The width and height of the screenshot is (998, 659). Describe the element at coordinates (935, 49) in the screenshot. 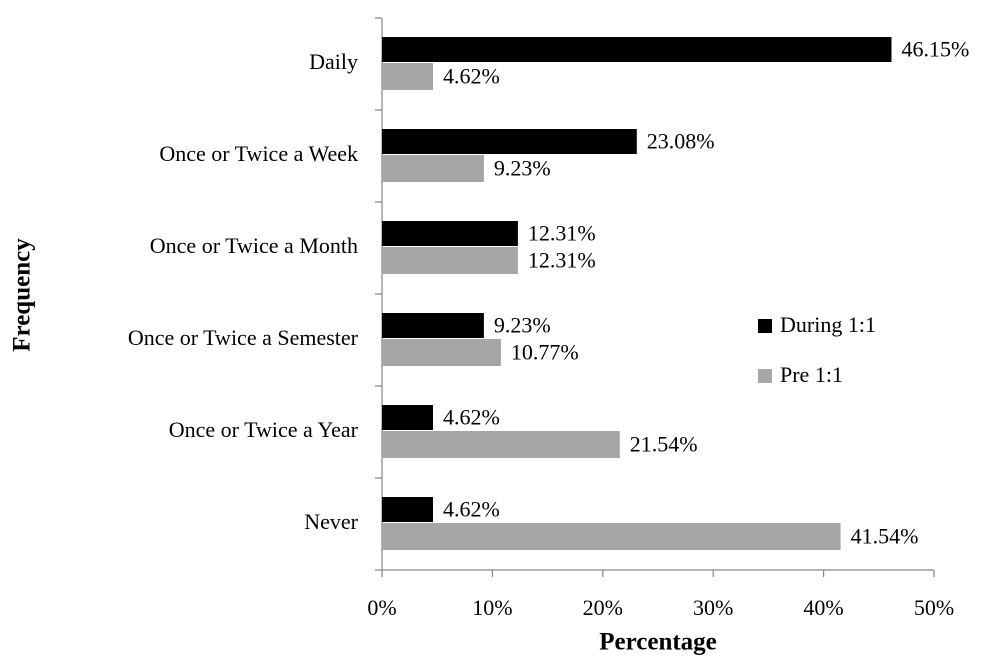

I see `data-label: 46.15%` at that location.